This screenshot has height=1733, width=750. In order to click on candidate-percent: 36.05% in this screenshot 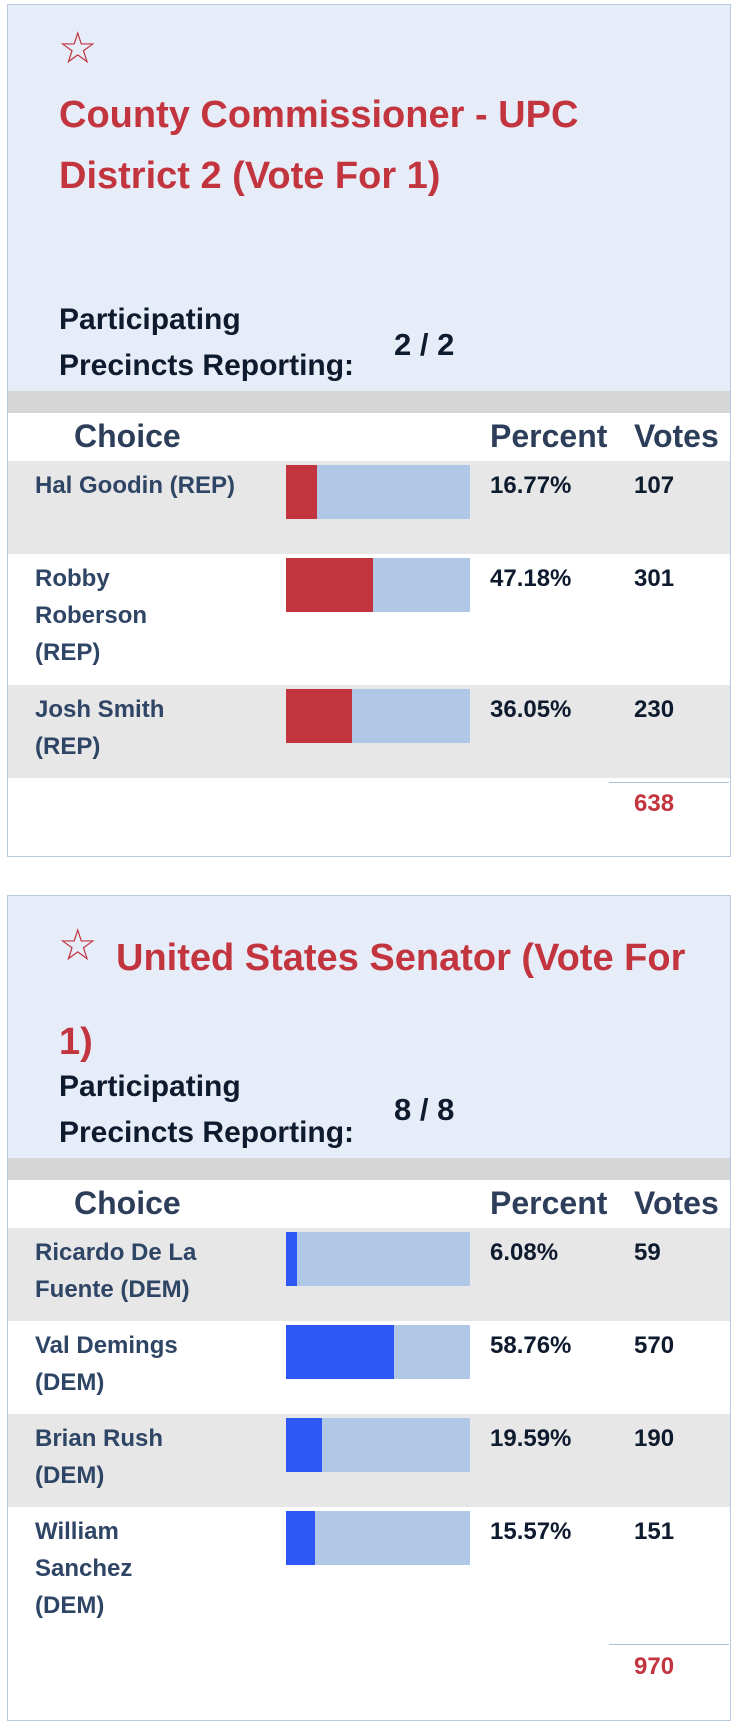, I will do `click(531, 709)`.